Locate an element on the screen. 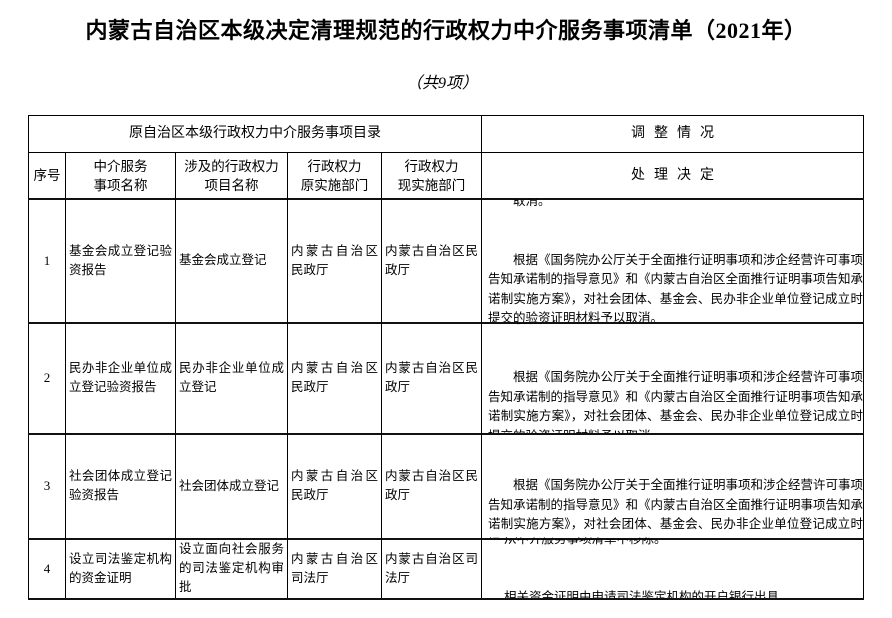  col-rule-old-dept is located at coordinates (381, 375).